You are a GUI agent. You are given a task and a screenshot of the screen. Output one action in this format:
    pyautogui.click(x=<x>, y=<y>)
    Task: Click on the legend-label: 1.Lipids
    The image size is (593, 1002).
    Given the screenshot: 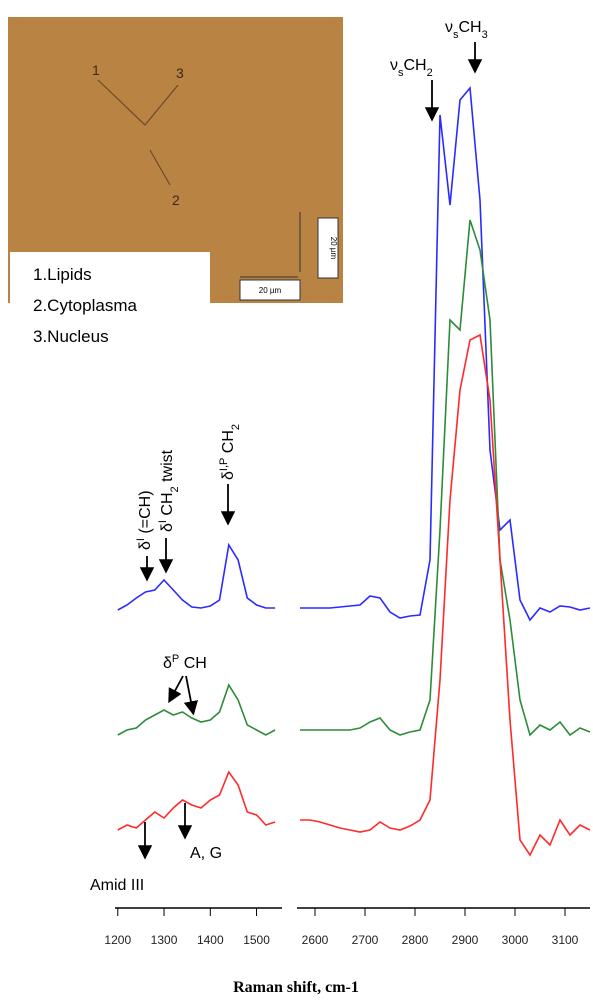 What is the action you would take?
    pyautogui.click(x=62, y=274)
    